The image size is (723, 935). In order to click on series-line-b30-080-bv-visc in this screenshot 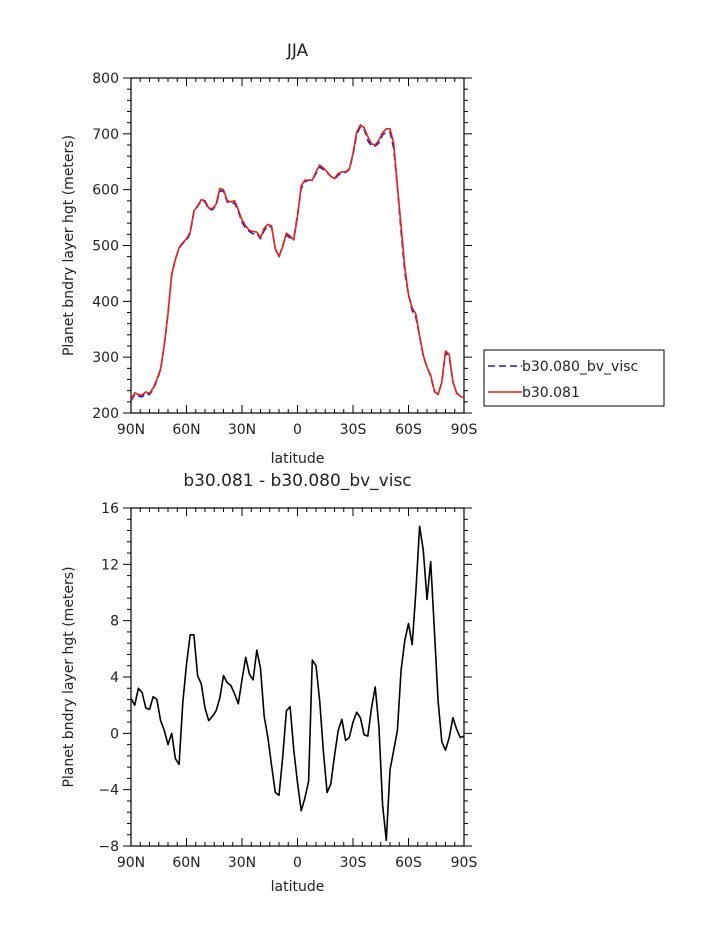, I will do `click(297, 263)`.